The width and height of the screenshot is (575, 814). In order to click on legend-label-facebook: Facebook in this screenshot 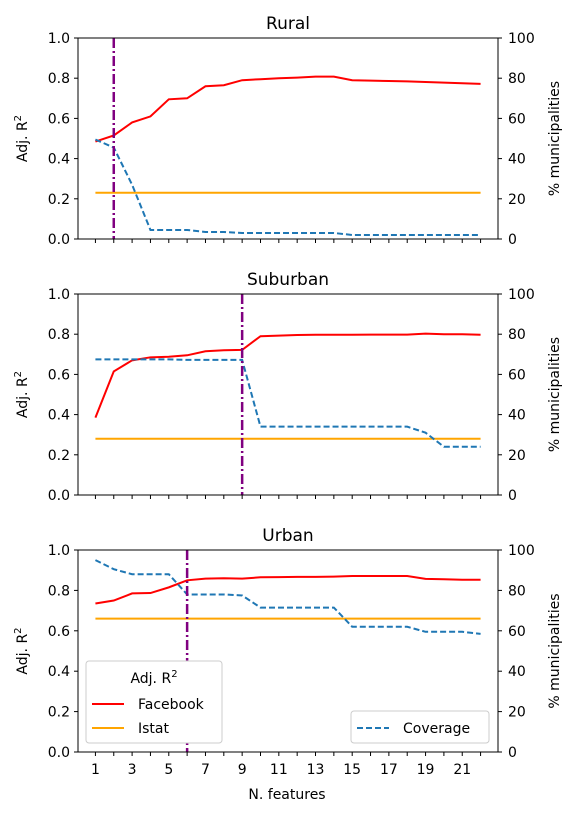, I will do `click(171, 705)`.